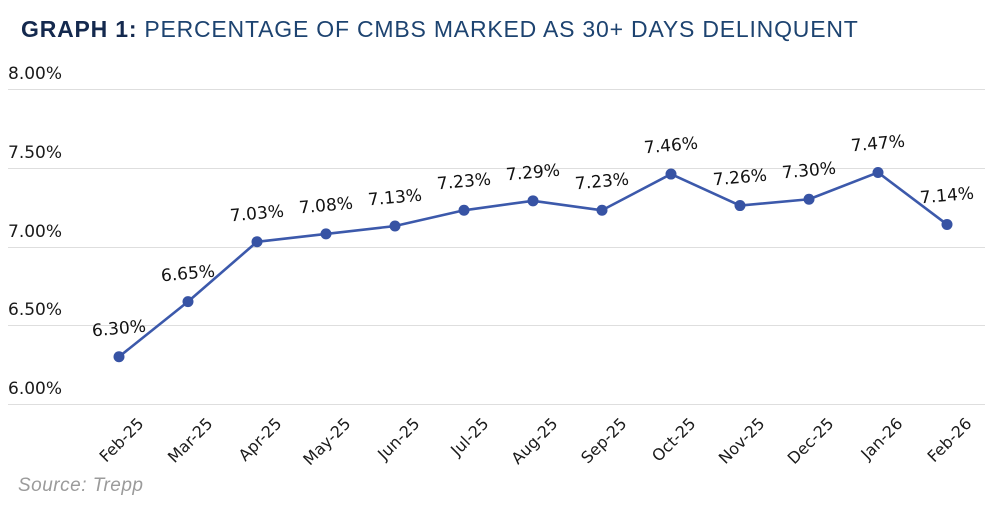  What do you see at coordinates (35, 231) in the screenshot?
I see `y-axis-tick-label: 7.00%` at bounding box center [35, 231].